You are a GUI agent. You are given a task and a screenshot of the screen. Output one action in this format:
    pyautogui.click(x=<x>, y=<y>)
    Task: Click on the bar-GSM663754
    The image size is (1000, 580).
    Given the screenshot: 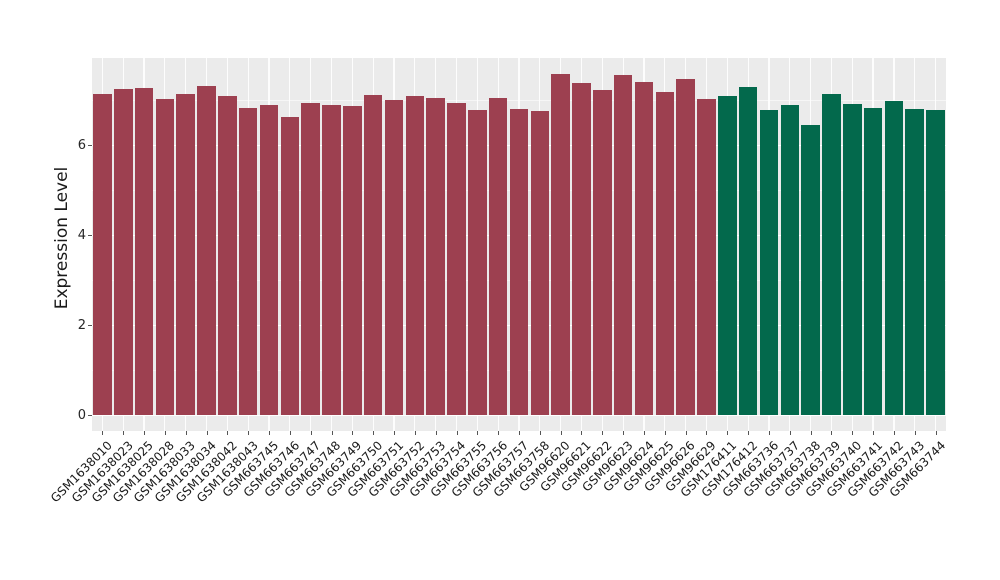 What is the action you would take?
    pyautogui.click(x=456, y=259)
    